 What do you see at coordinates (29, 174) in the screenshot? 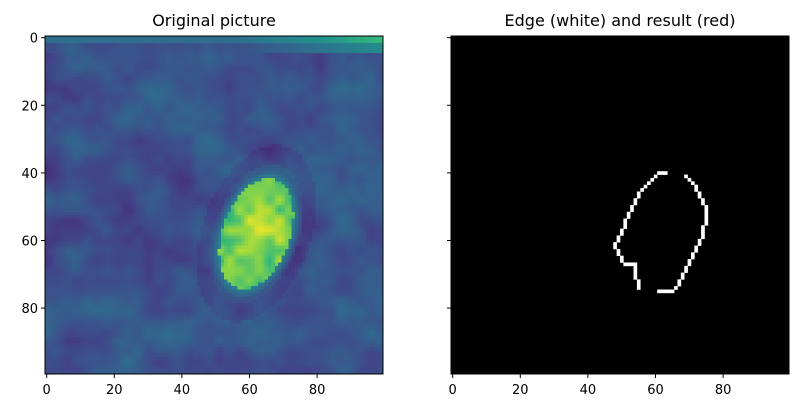
I see `y-tick-label-left-2: 40` at bounding box center [29, 174].